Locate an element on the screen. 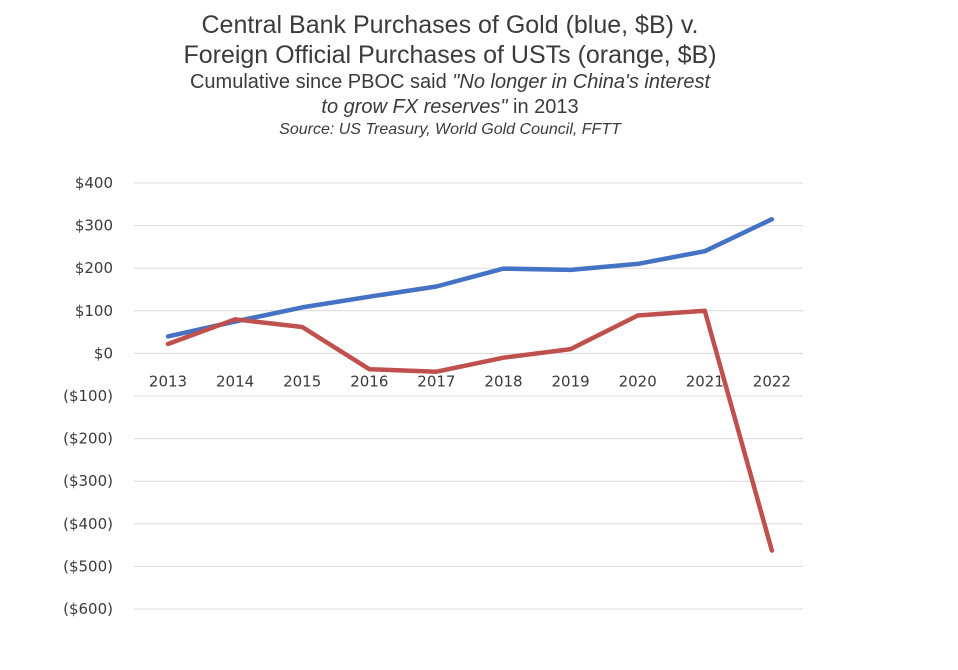  y-tick-label: $300 is located at coordinates (94, 226).